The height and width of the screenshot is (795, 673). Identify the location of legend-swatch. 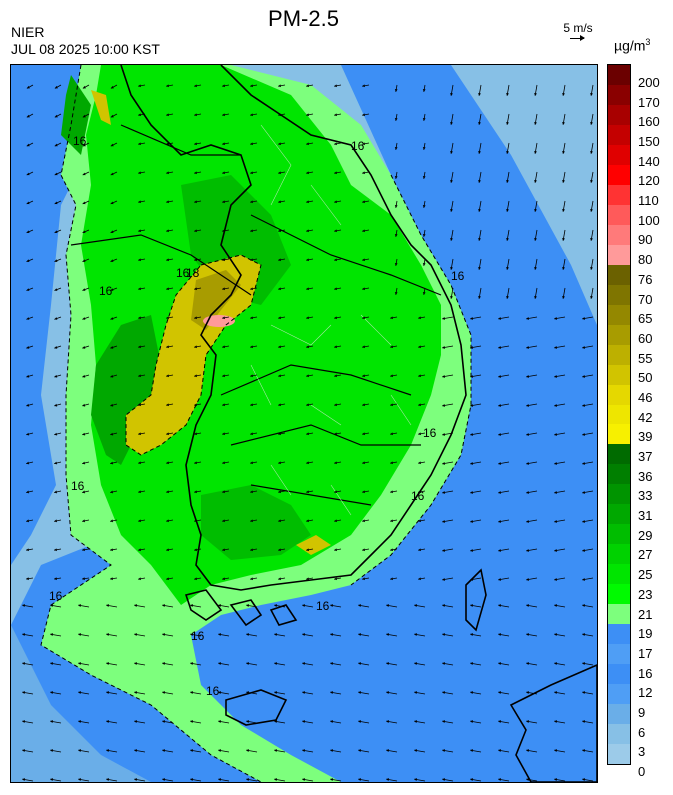
(619, 235).